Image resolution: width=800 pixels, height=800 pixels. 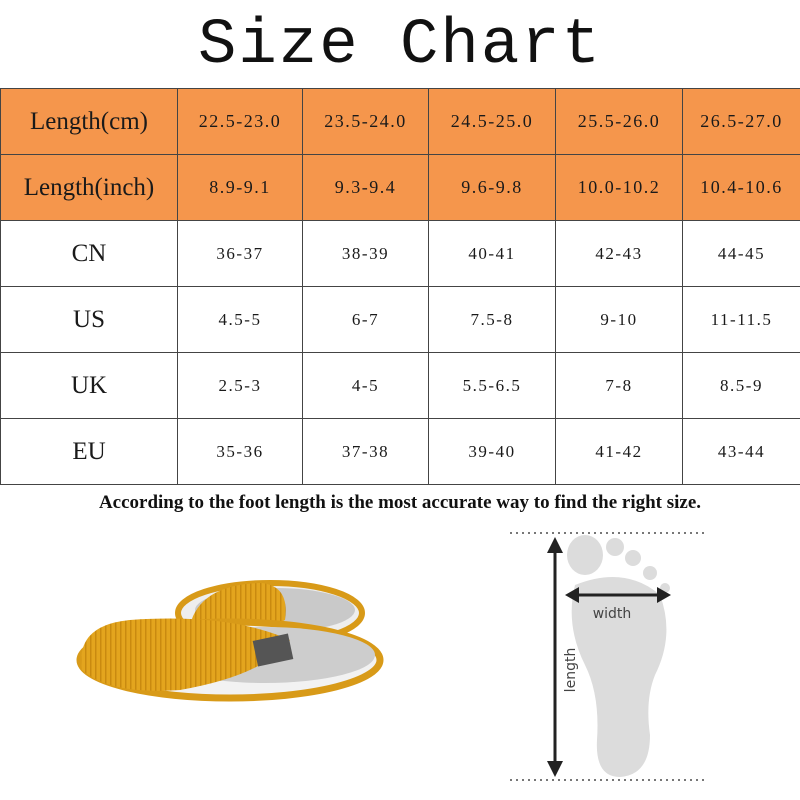 What do you see at coordinates (619, 253) in the screenshot?
I see `size-cell: 42-43` at bounding box center [619, 253].